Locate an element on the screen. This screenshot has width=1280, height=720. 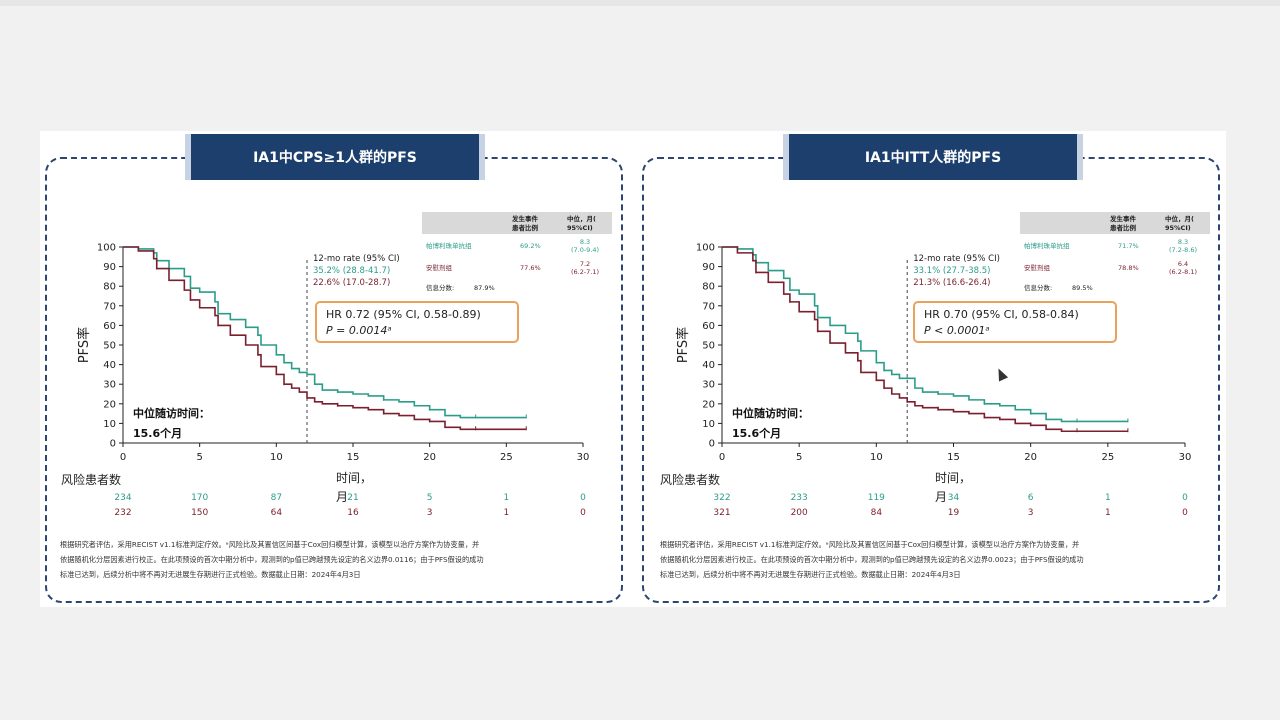
legend-row-name: 安慰剂组 is located at coordinates (439, 267).